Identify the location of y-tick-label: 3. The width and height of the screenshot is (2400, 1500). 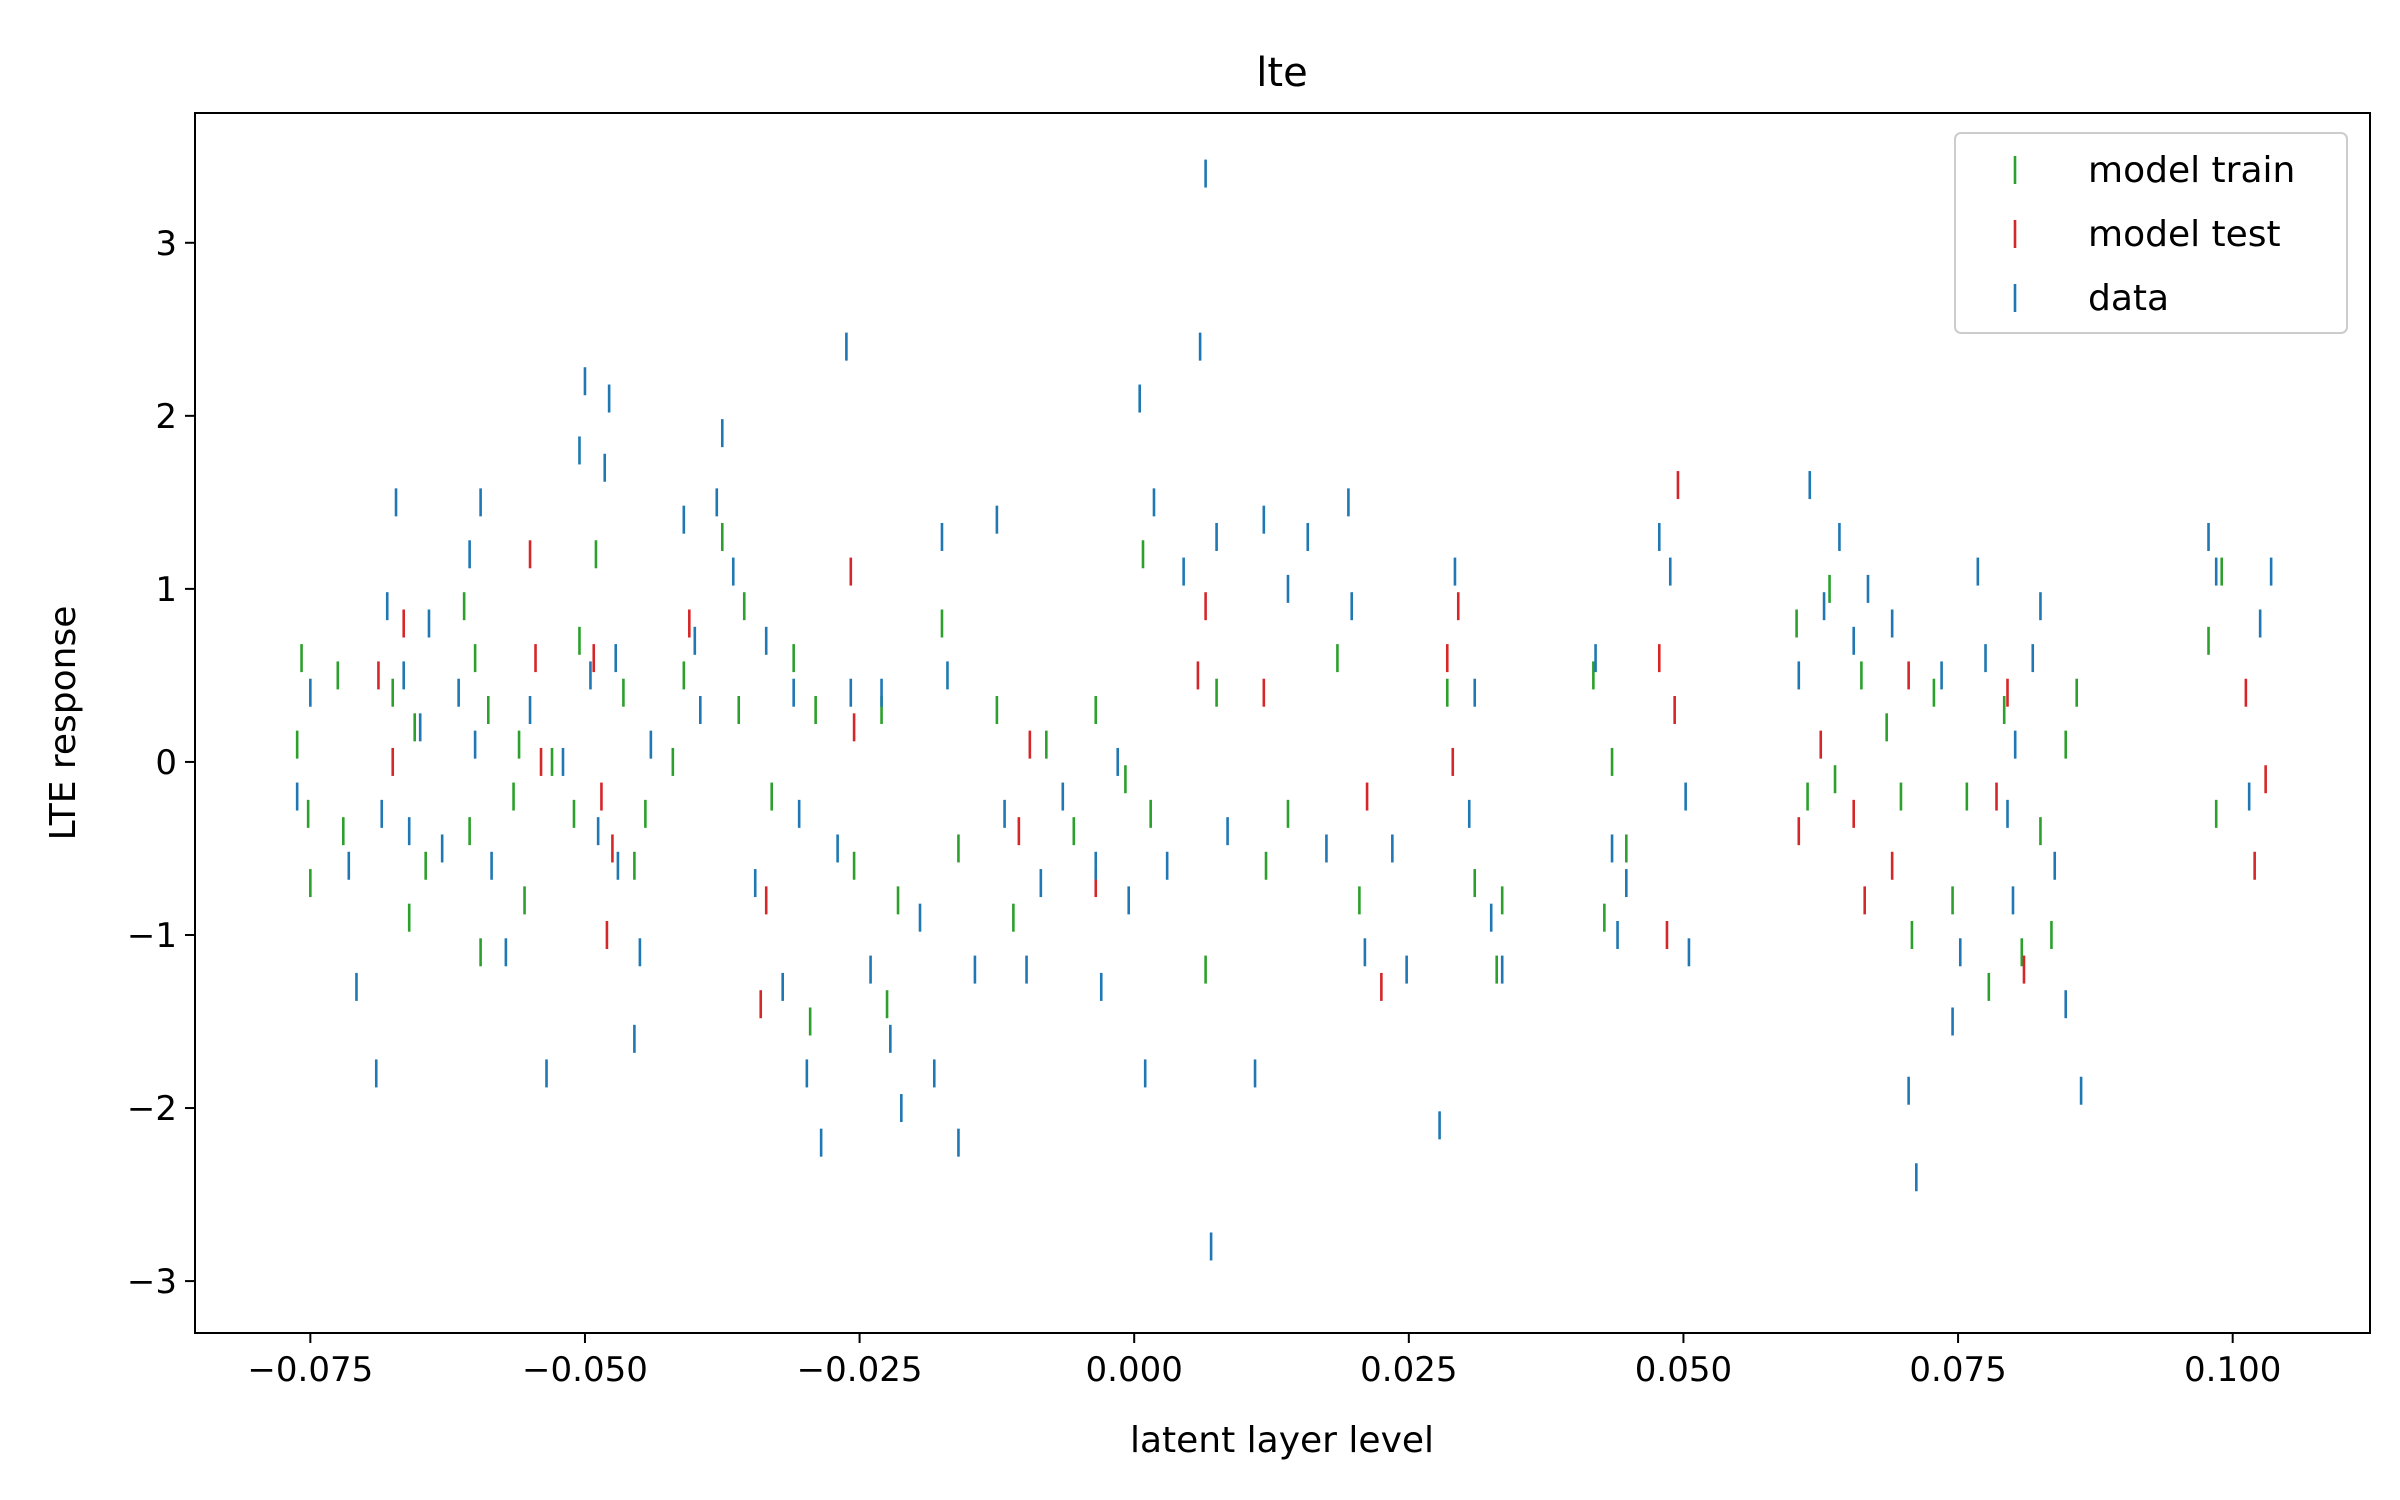
(166, 244).